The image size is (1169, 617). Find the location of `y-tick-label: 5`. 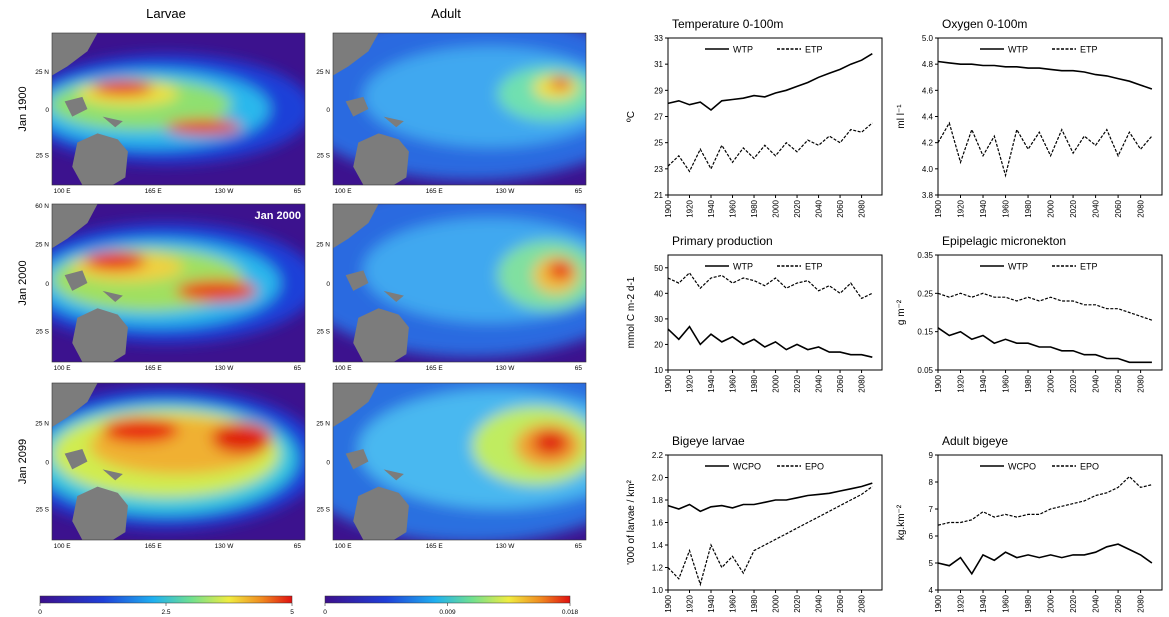

y-tick-label: 5 is located at coordinates (931, 563).